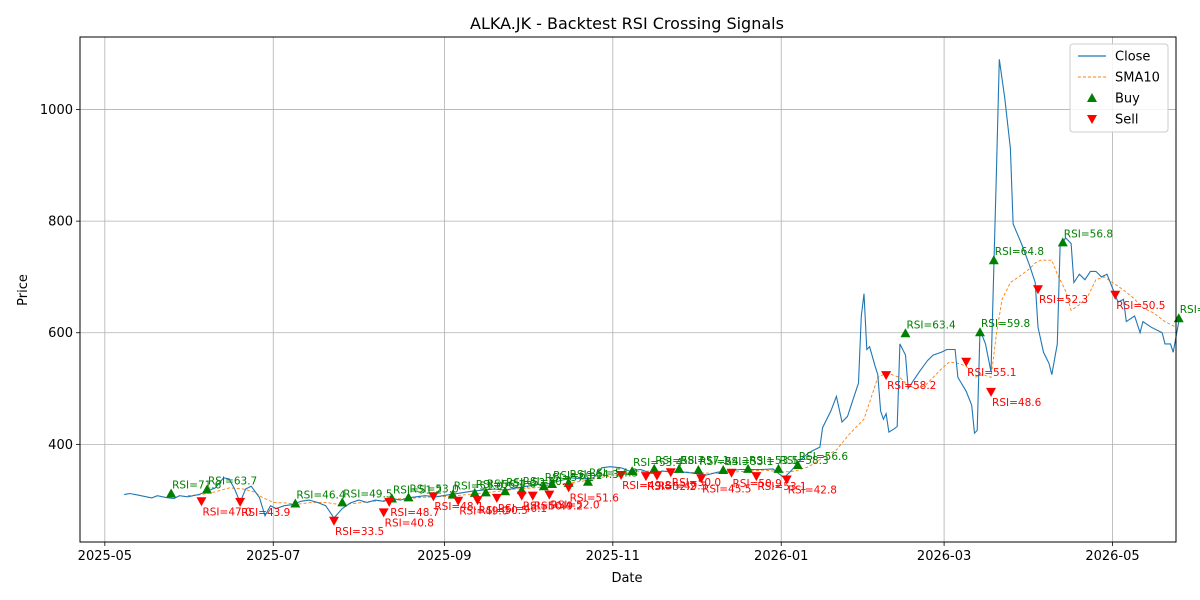  What do you see at coordinates (417, 490) in the screenshot?
I see `buy-signal-label: RSI=51.2` at bounding box center [417, 490].